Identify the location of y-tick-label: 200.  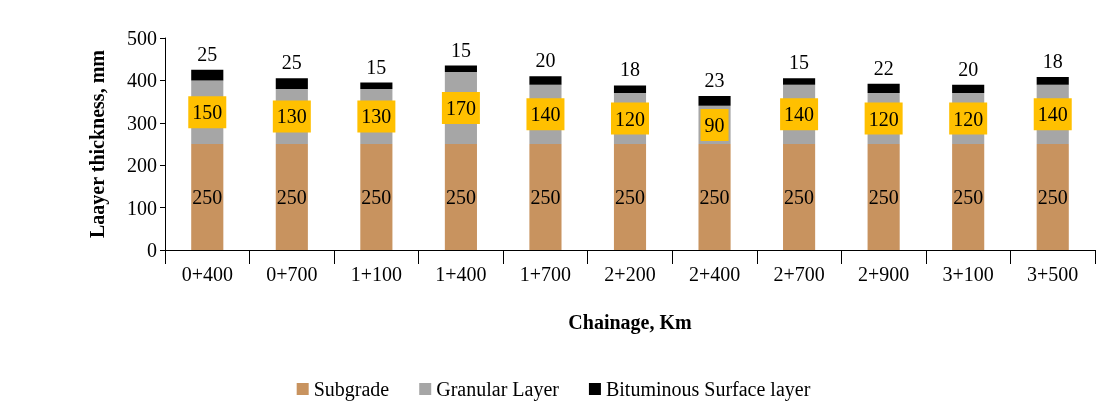
(142, 165).